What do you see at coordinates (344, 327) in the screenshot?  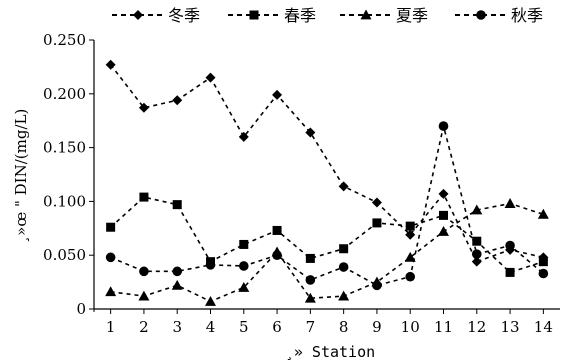 I see `x-tick-label: 8` at bounding box center [344, 327].